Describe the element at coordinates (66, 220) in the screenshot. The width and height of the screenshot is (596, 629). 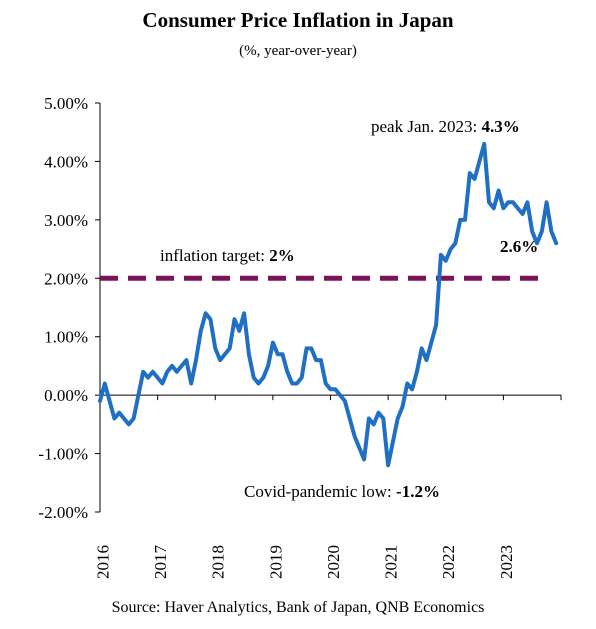
I see `y-tick-label: 3.00%` at that location.